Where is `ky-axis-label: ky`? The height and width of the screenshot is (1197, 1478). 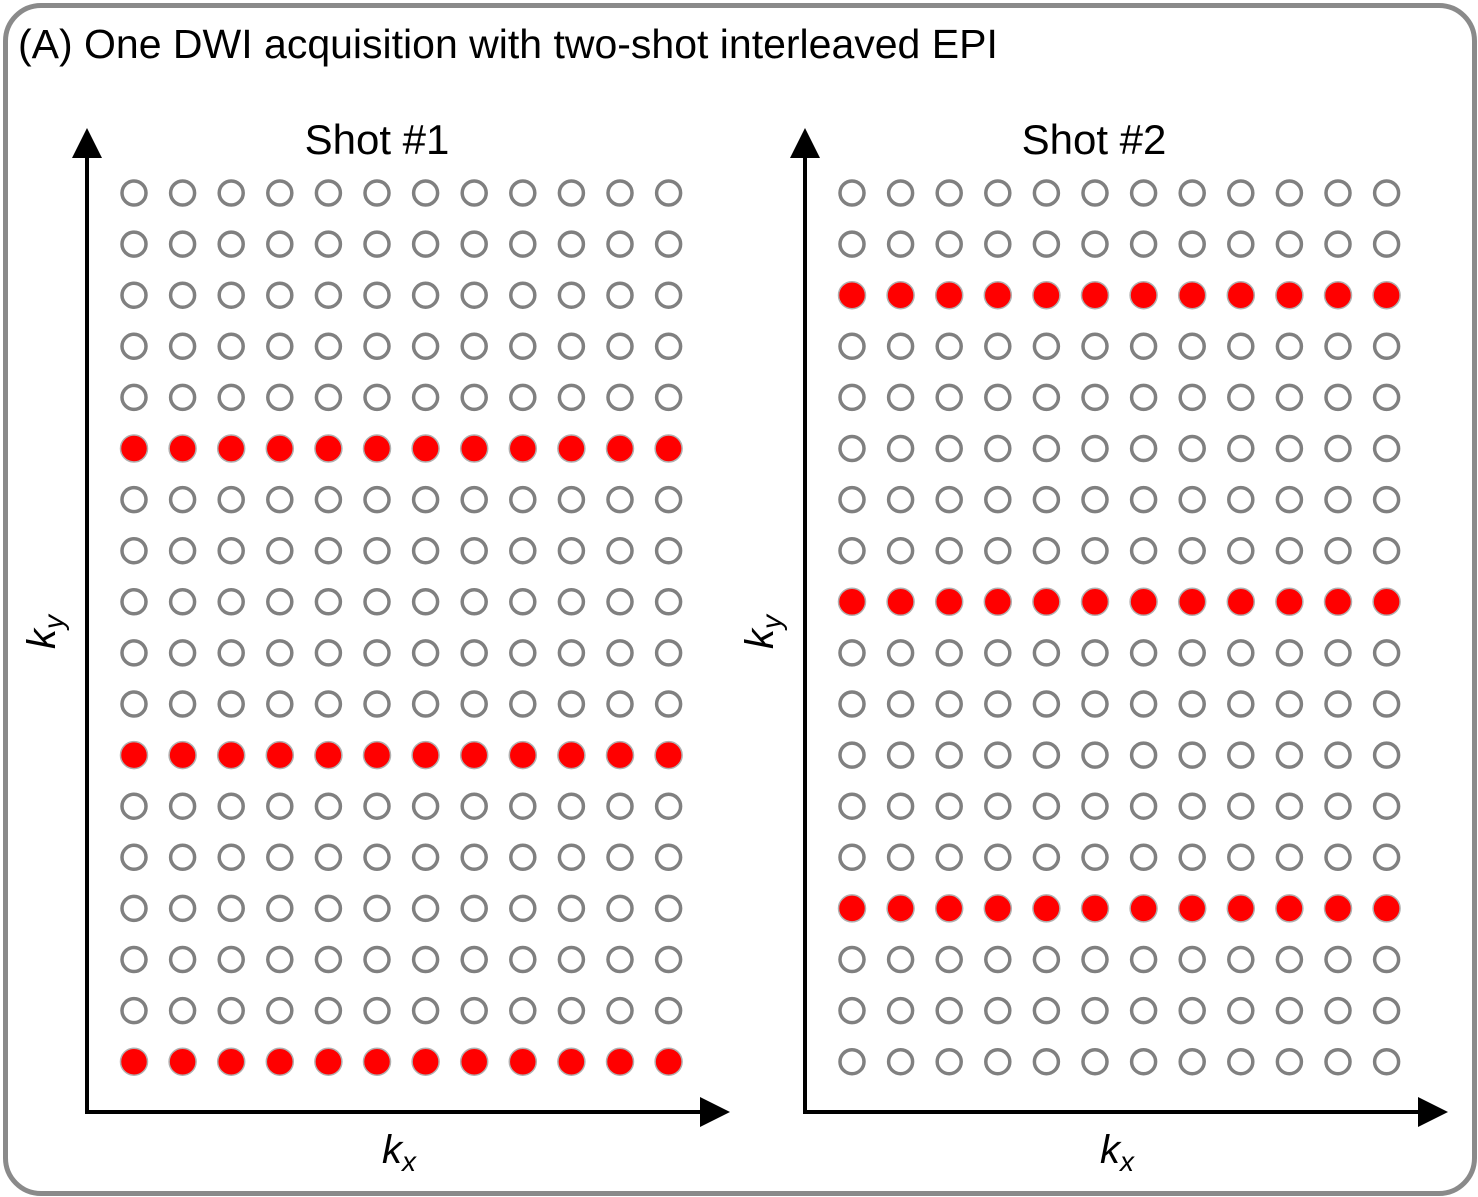
ky-axis-label: ky is located at coordinates (762, 631).